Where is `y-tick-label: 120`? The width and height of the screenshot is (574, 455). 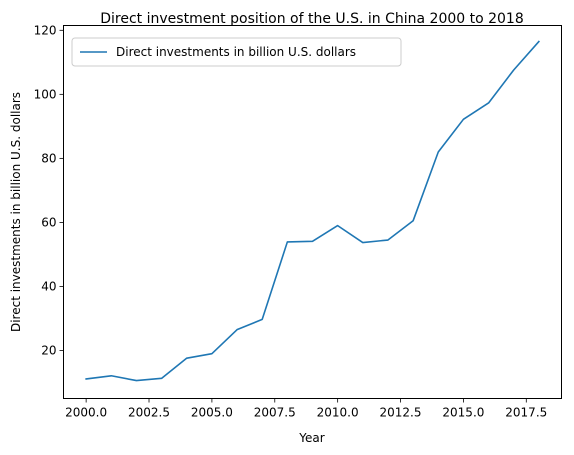 y-tick-label: 120 is located at coordinates (45, 30).